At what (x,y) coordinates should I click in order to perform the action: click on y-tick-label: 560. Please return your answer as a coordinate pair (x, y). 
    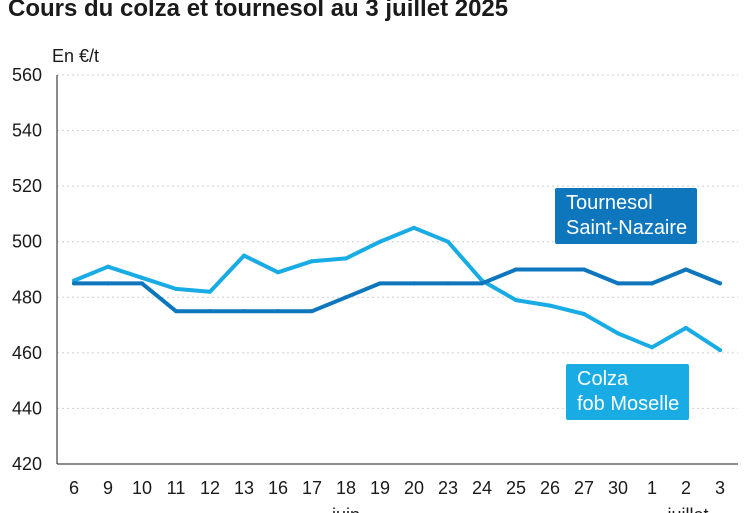
    Looking at the image, I should click on (27, 75).